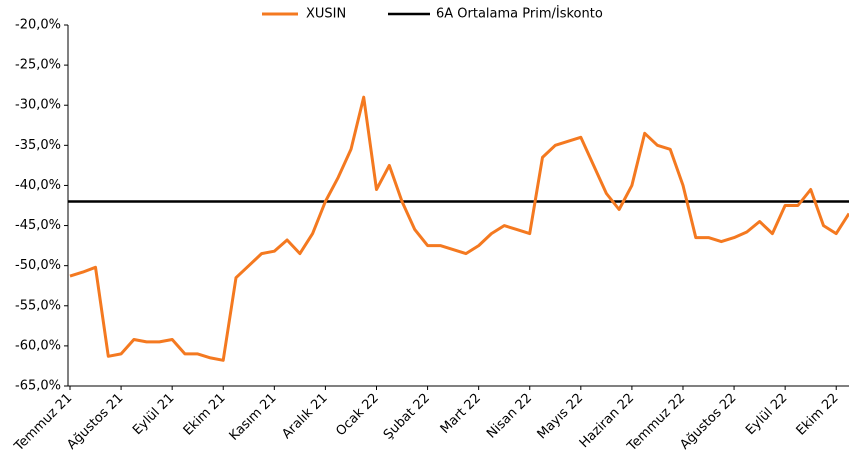 Image resolution: width=849 pixels, height=470 pixels. Describe the element at coordinates (38, 345) in the screenshot. I see `y-tick-label: -60,0%` at that location.